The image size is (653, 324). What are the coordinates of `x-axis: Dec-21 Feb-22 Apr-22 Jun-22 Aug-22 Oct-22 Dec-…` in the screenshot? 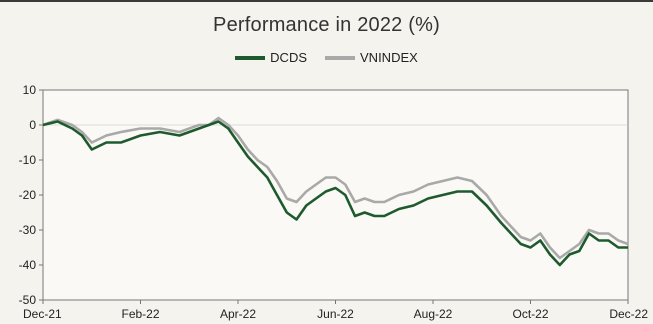 It's located at (335, 310).